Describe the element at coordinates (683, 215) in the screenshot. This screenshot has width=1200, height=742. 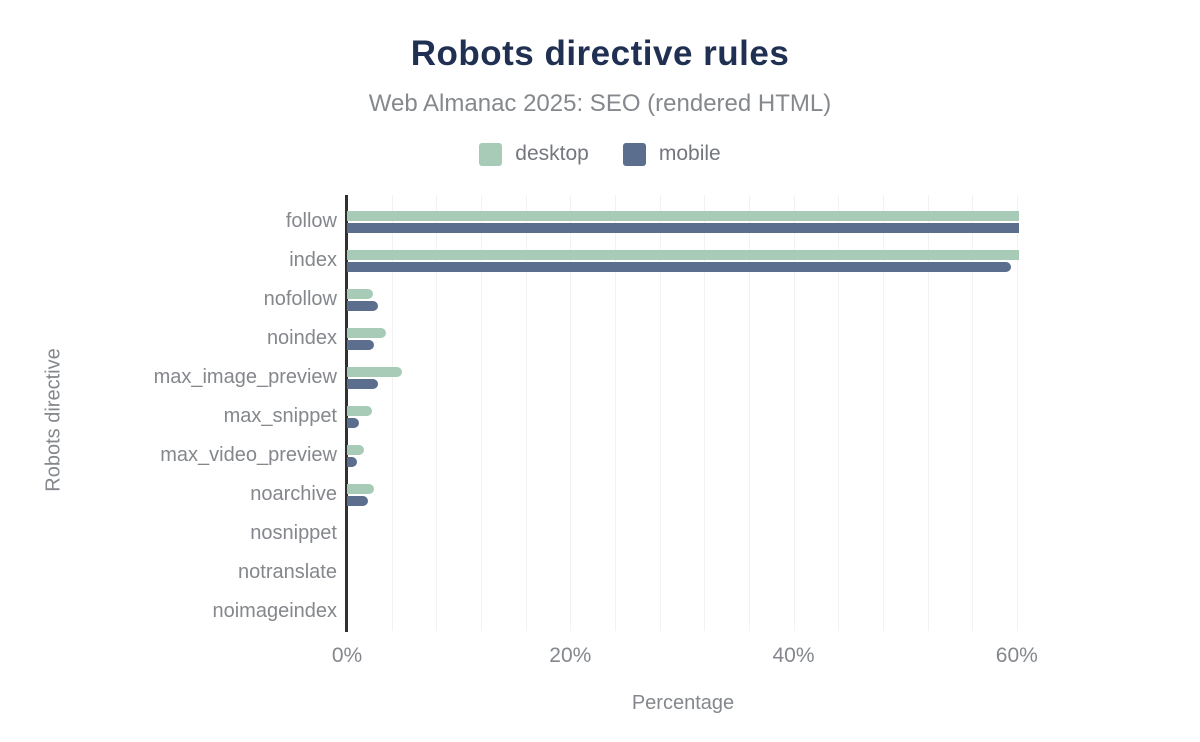
I see `bar-desktop-follow` at that location.